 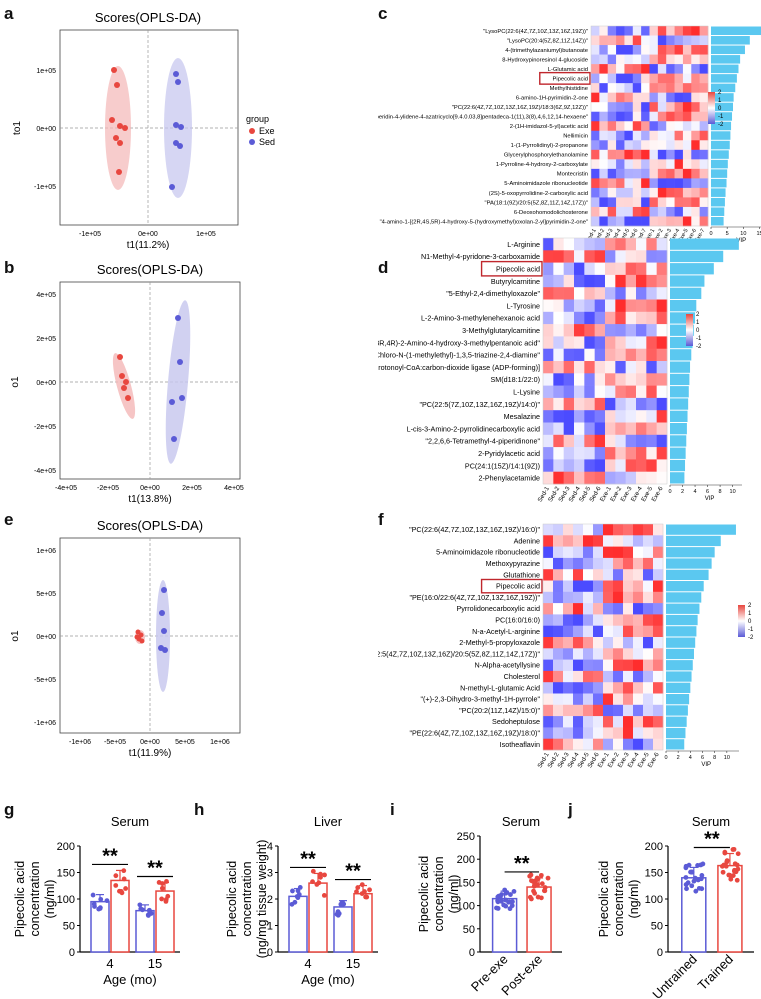 I want to click on bar-j-ylabel: concentration, so click(x=619, y=898).